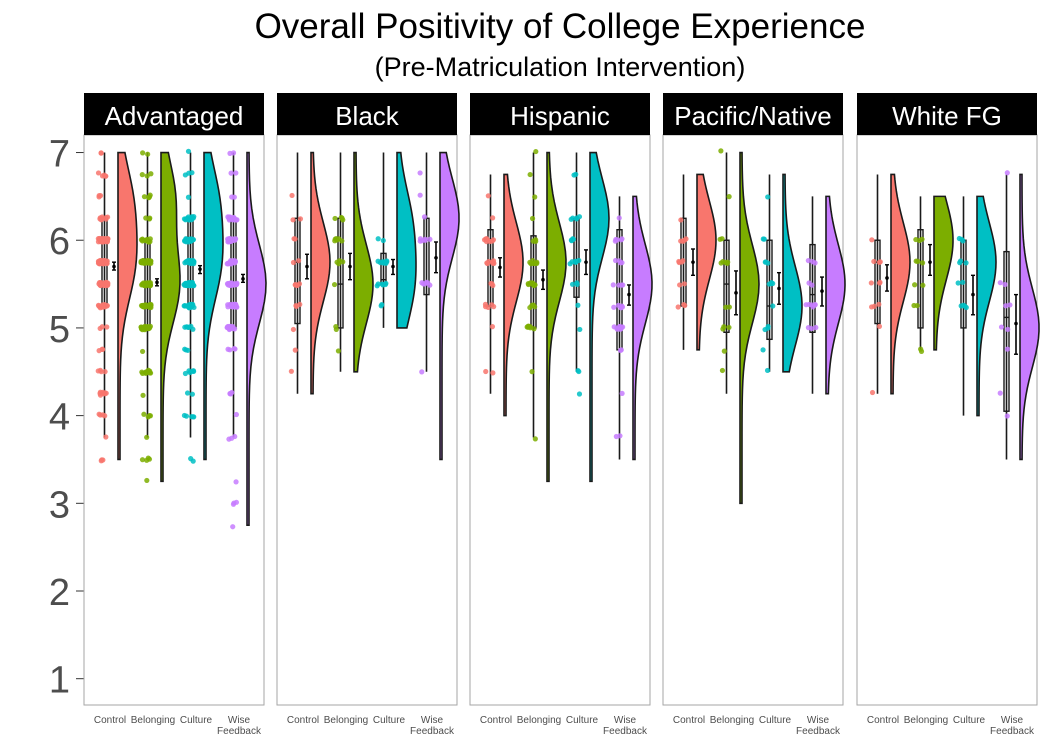 The width and height of the screenshot is (1050, 750). Describe the element at coordinates (818, 720) in the screenshot. I see `x-tick-label: Wise` at that location.